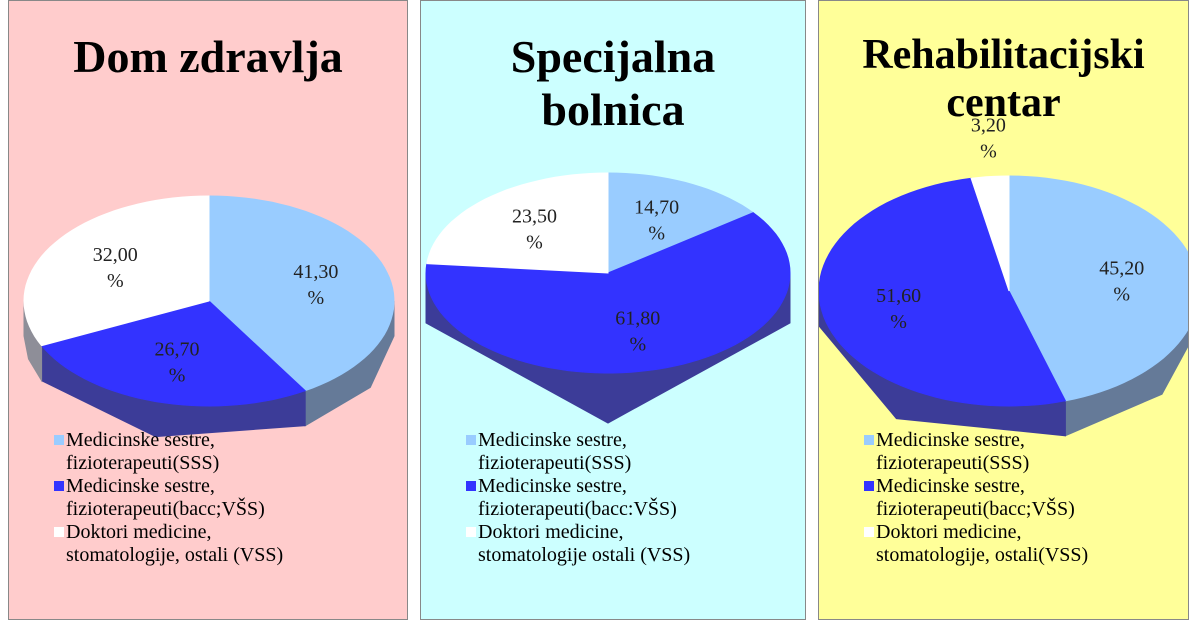 Image resolution: width=1189 pixels, height=620 pixels. I want to click on pie-chart: 41,30 % 26,70 % 32,00%, so click(209, 316).